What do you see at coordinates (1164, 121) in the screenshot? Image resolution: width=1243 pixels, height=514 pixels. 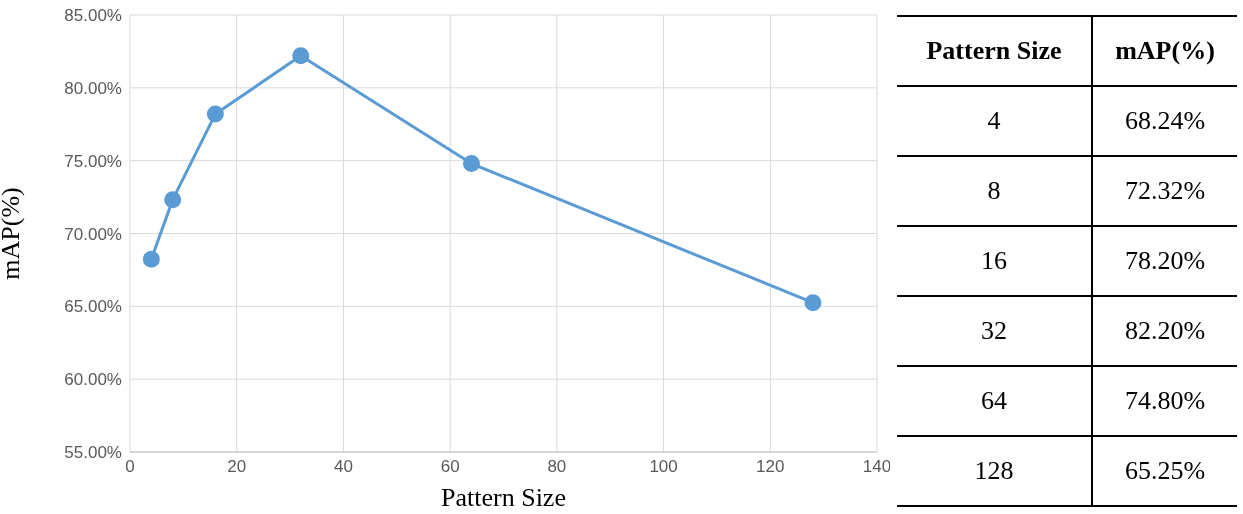 I see `text: 68.24%` at bounding box center [1164, 121].